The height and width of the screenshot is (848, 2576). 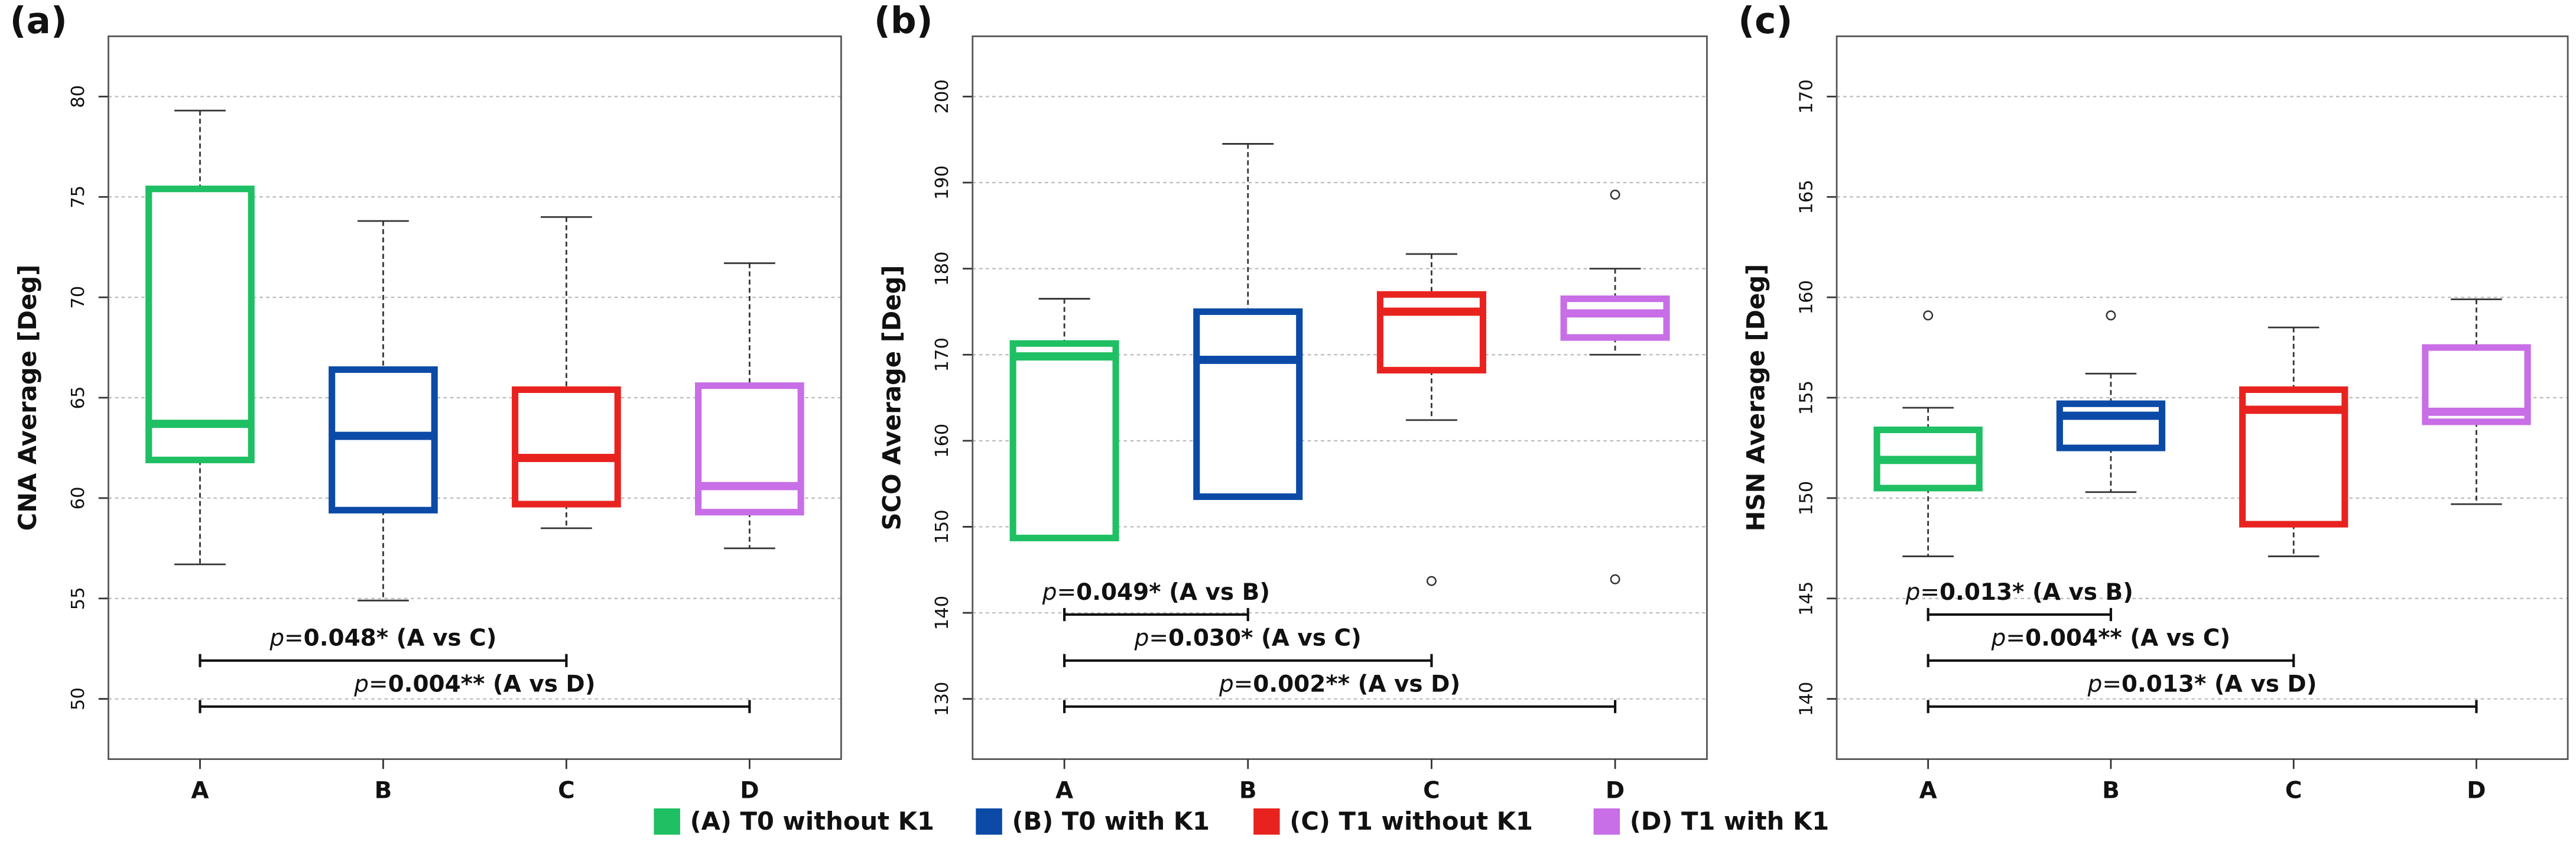 What do you see at coordinates (2036, 592) in the screenshot?
I see `p-value-part: 0.013* (A vs B)` at bounding box center [2036, 592].